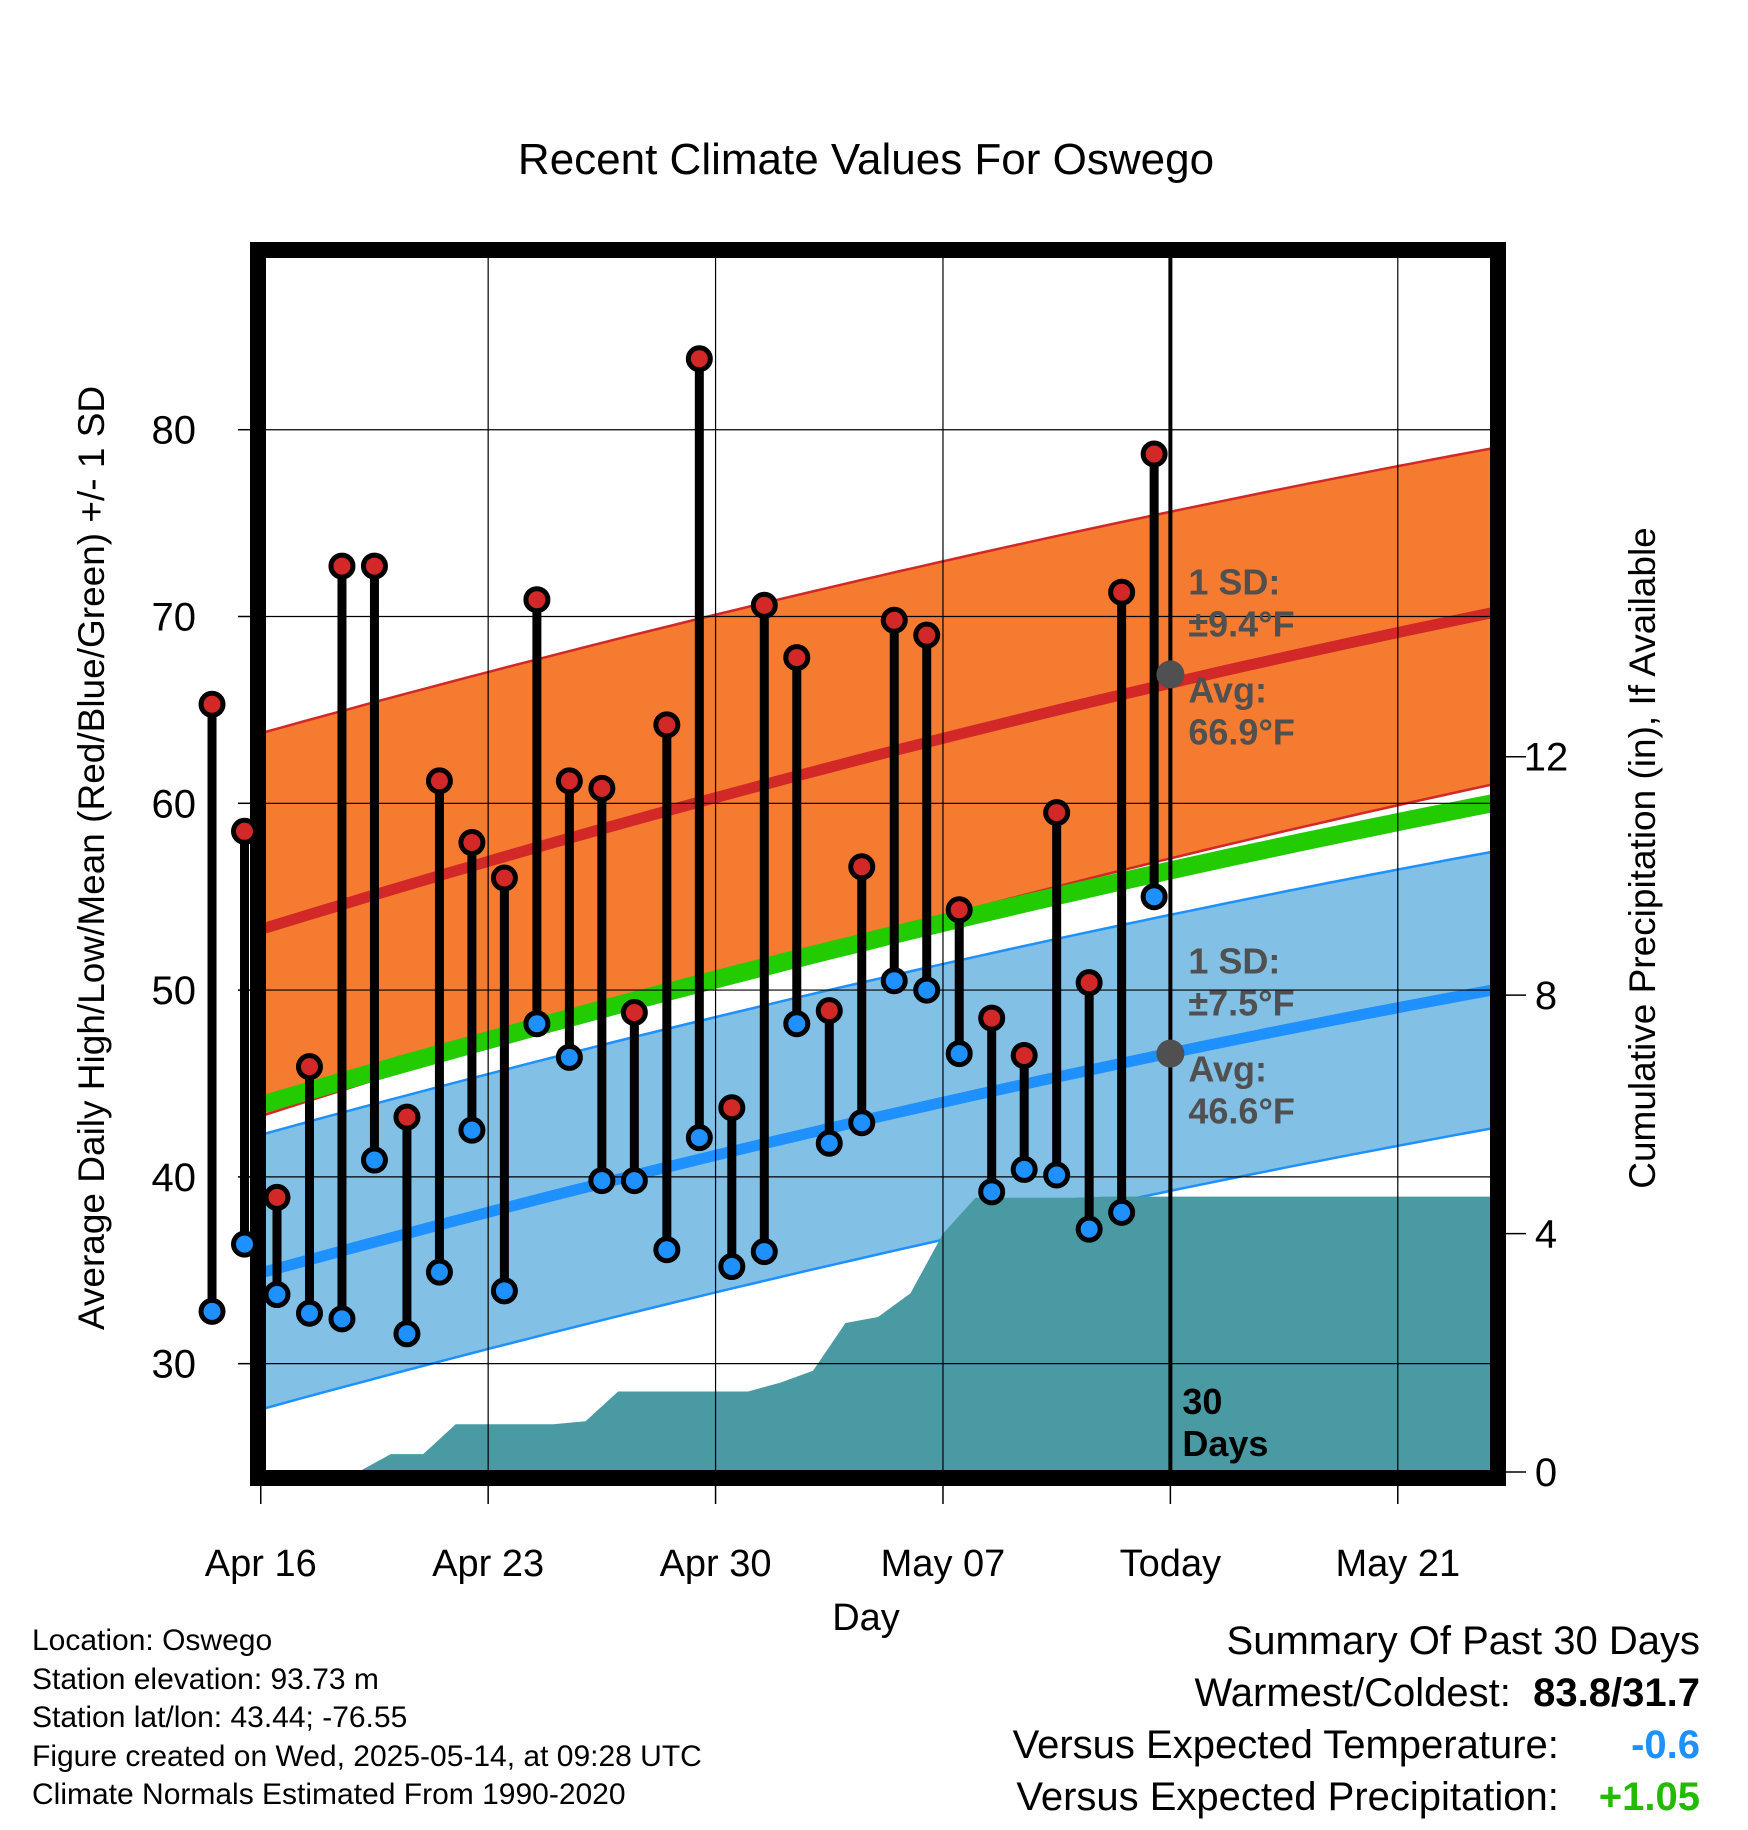 This screenshot has width=1748, height=1830. I want to click on high-avg-label: Avg:, so click(1227, 689).